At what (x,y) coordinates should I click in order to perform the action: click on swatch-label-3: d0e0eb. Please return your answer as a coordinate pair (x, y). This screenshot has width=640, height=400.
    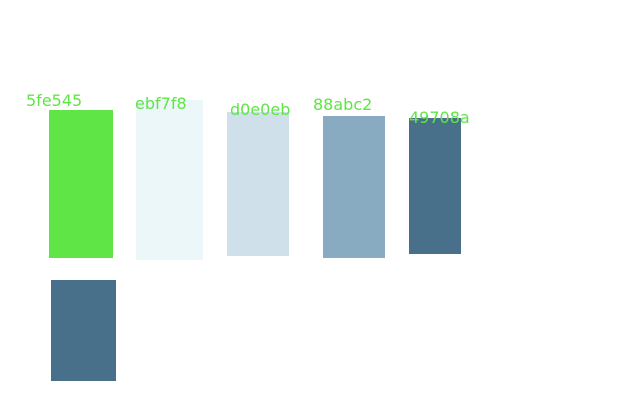
    Looking at the image, I should click on (260, 109).